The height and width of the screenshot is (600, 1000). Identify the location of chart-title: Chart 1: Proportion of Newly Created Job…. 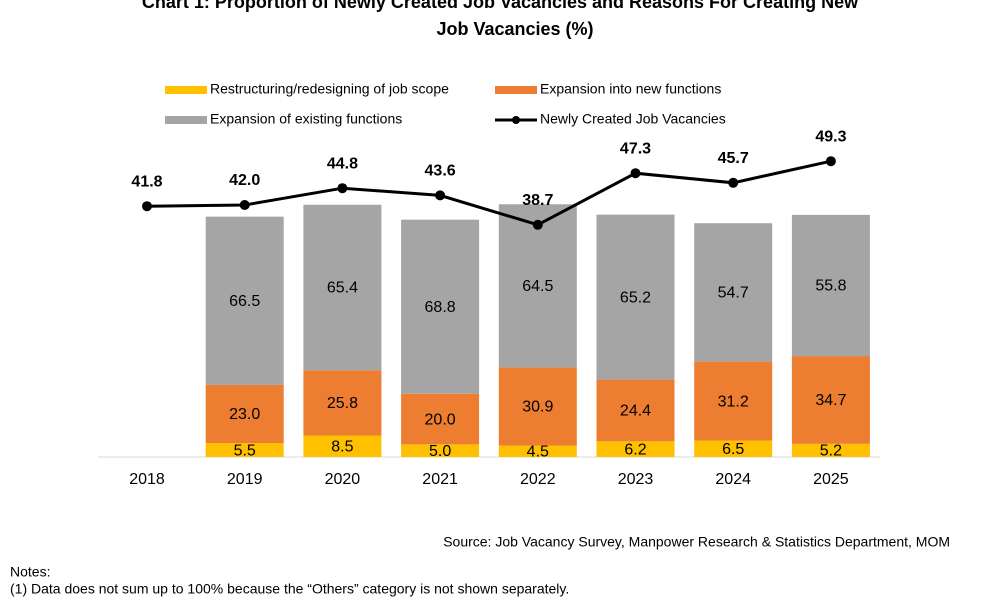
(500, 6).